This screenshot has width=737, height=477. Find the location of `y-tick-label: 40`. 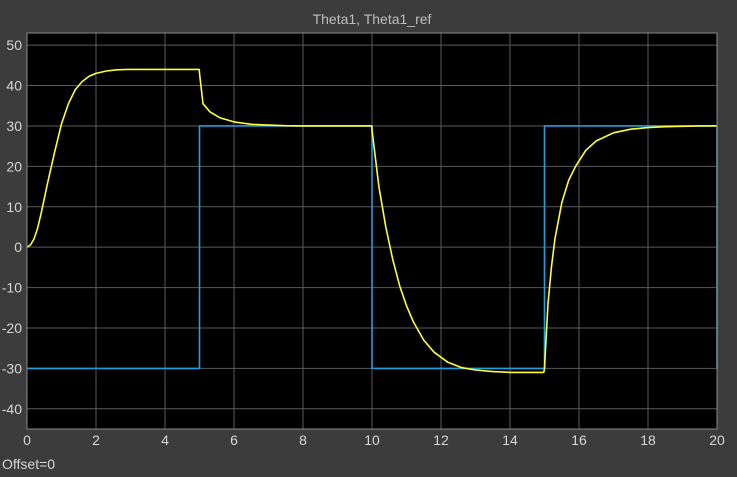

y-tick-label: 40 is located at coordinates (14, 86).